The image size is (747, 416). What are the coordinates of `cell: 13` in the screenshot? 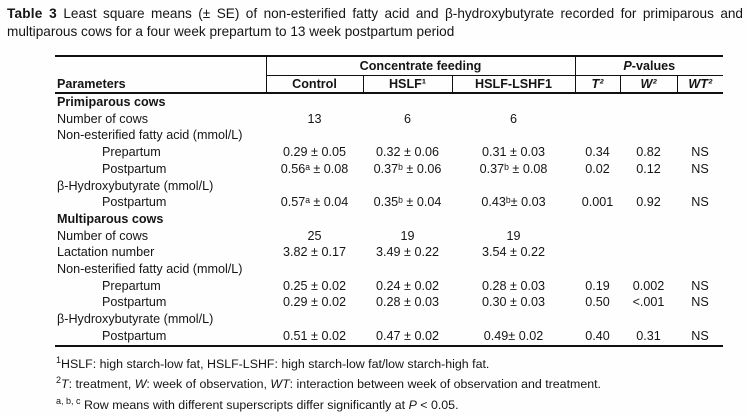 It's located at (314, 118).